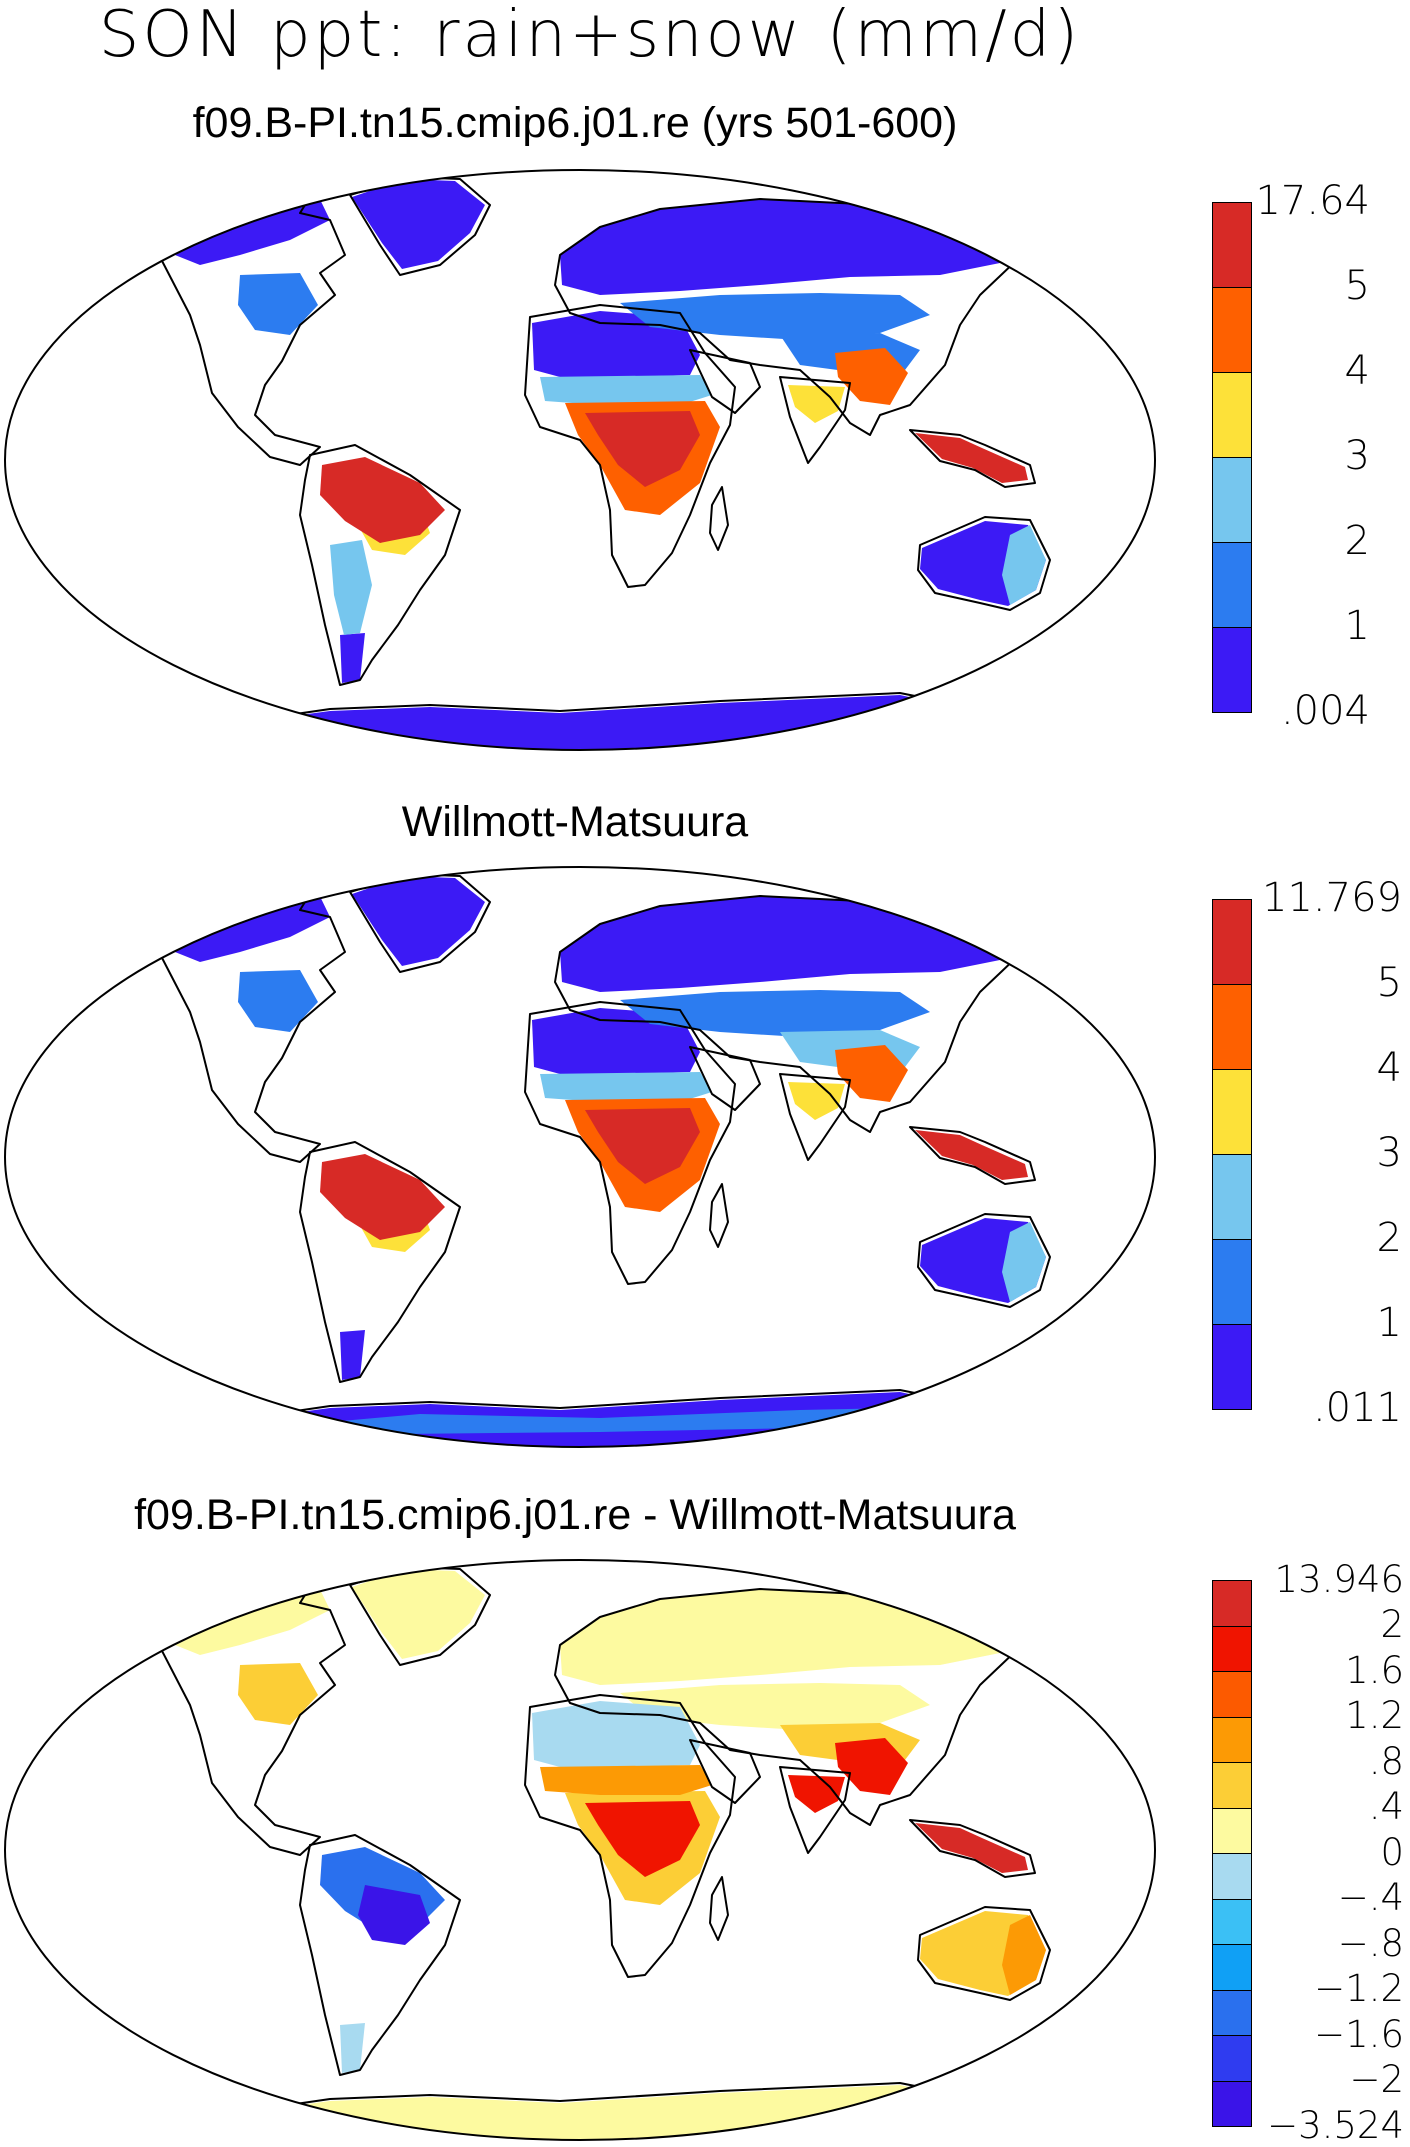  What do you see at coordinates (1370, 1898) in the screenshot?
I see `colorbar-label: −.4` at bounding box center [1370, 1898].